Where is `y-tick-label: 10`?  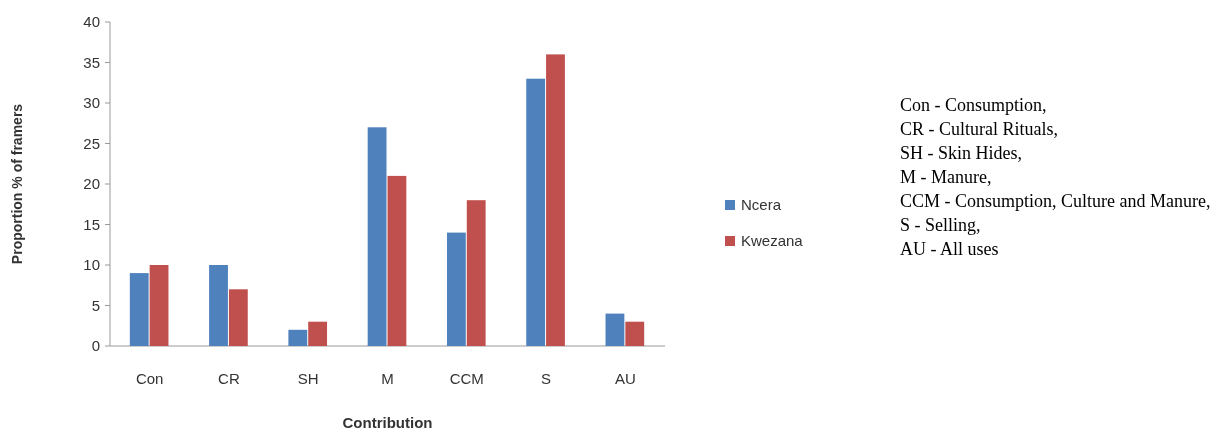
y-tick-label: 10 is located at coordinates (91, 265).